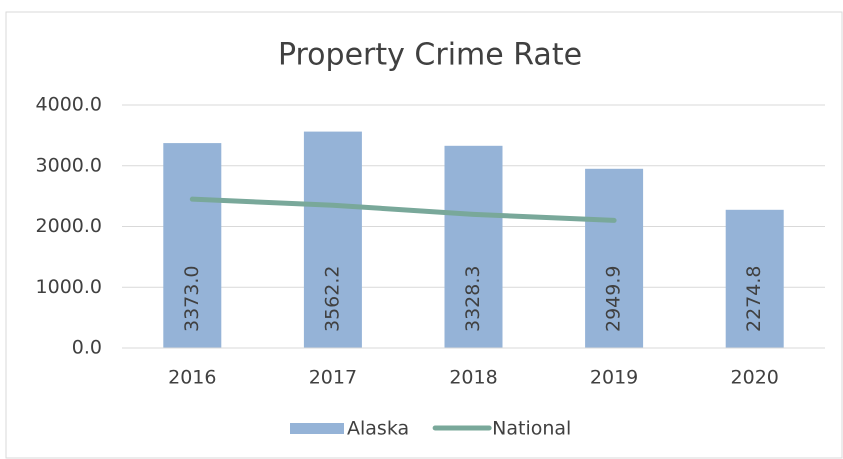  What do you see at coordinates (192, 378) in the screenshot?
I see `x-tick-label: 2016` at bounding box center [192, 378].